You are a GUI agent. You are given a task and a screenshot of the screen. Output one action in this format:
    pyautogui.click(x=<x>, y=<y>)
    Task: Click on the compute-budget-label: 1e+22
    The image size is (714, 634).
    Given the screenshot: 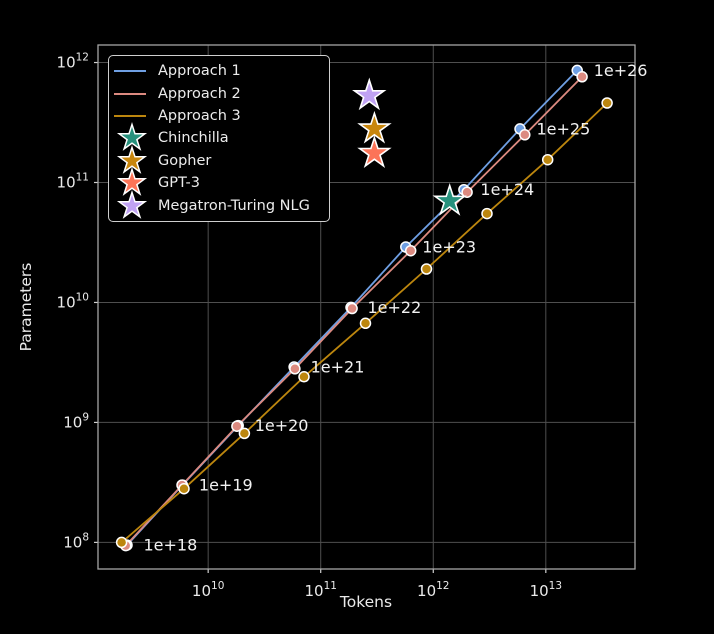 What is the action you would take?
    pyautogui.click(x=395, y=307)
    